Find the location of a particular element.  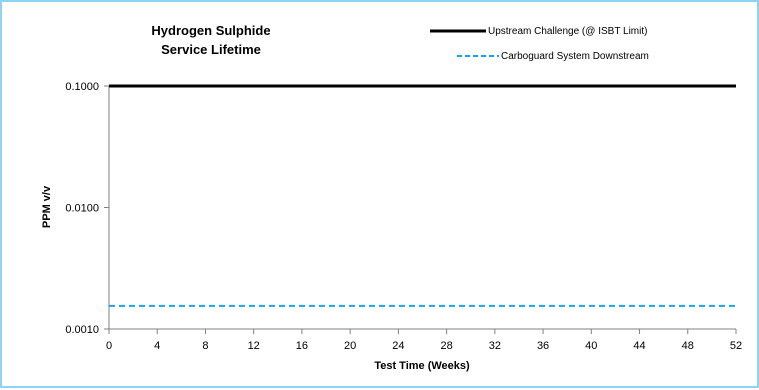

x-axis-ticks: 0 4 8 12 16 20 24 28 32 36 40 44 48 52 is located at coordinates (424, 340).